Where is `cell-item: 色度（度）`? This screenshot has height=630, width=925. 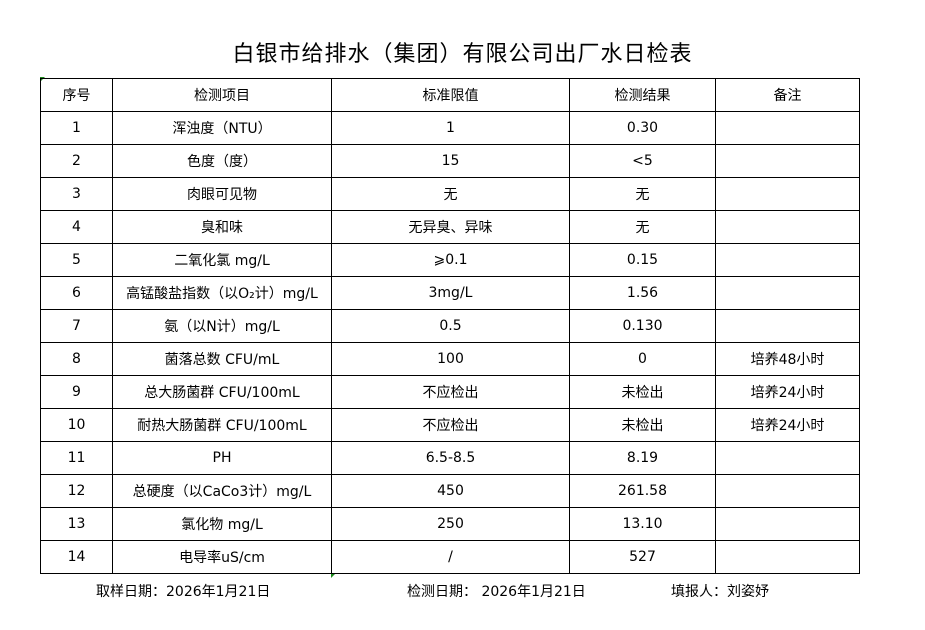 cell-item: 色度（度） is located at coordinates (222, 161).